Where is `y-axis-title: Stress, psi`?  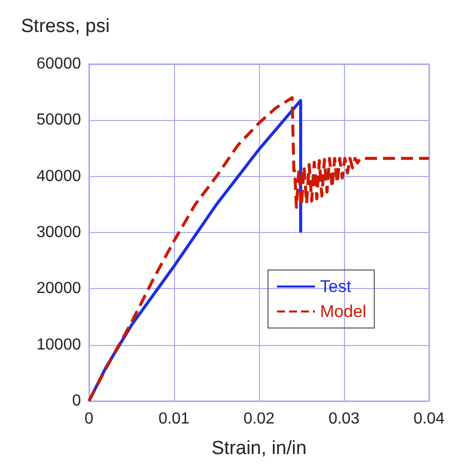 y-axis-title: Stress, psi is located at coordinates (65, 26).